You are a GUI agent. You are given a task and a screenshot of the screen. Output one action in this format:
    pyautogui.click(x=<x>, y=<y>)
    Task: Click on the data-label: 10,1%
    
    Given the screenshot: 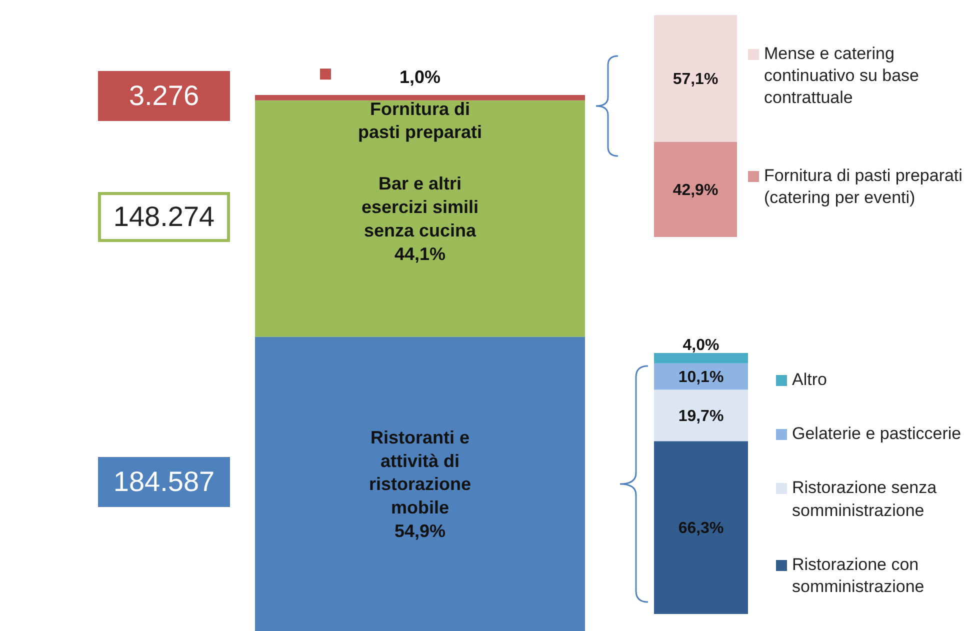 What is the action you would take?
    pyautogui.click(x=701, y=377)
    